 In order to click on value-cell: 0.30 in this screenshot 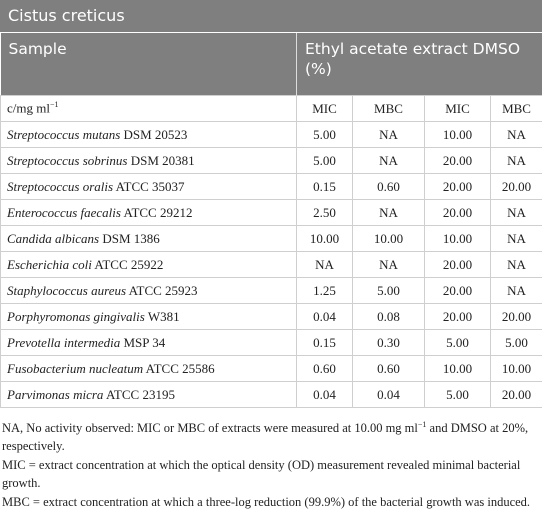, I will do `click(388, 342)`.